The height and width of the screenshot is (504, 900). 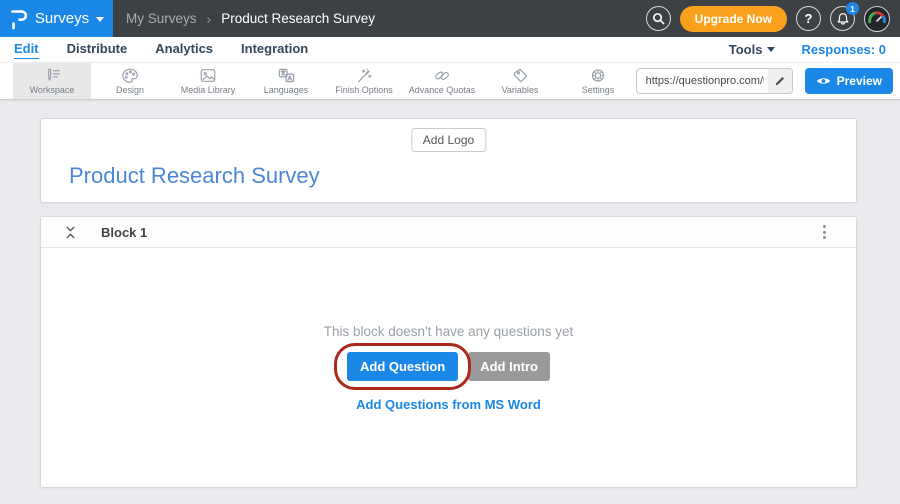 I want to click on block-header: Block 1, so click(x=448, y=232).